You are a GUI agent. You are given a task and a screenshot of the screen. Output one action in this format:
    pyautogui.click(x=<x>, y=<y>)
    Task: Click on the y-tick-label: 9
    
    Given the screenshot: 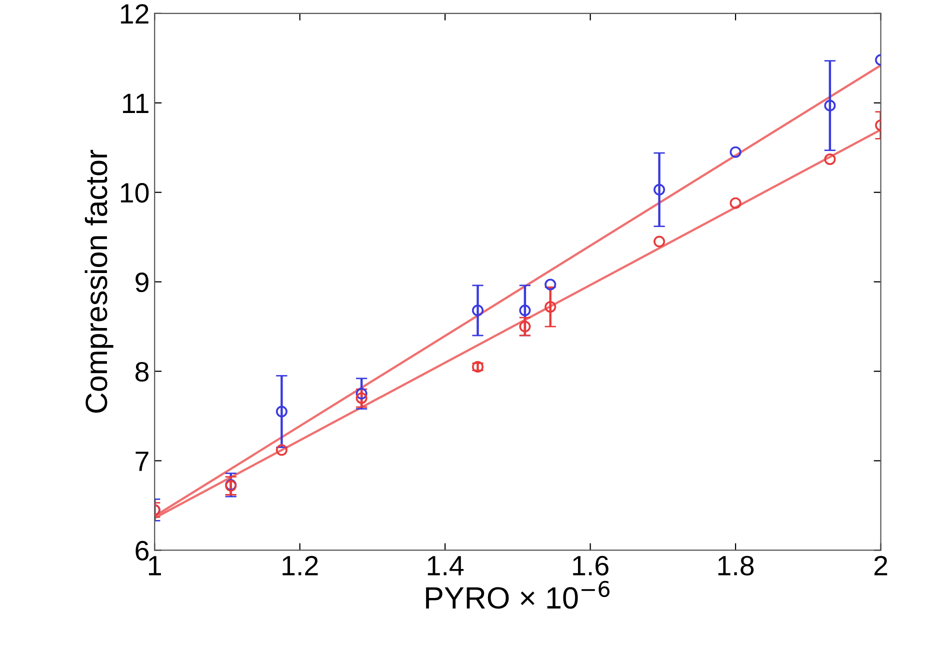 What is the action you would take?
    pyautogui.click(x=142, y=282)
    